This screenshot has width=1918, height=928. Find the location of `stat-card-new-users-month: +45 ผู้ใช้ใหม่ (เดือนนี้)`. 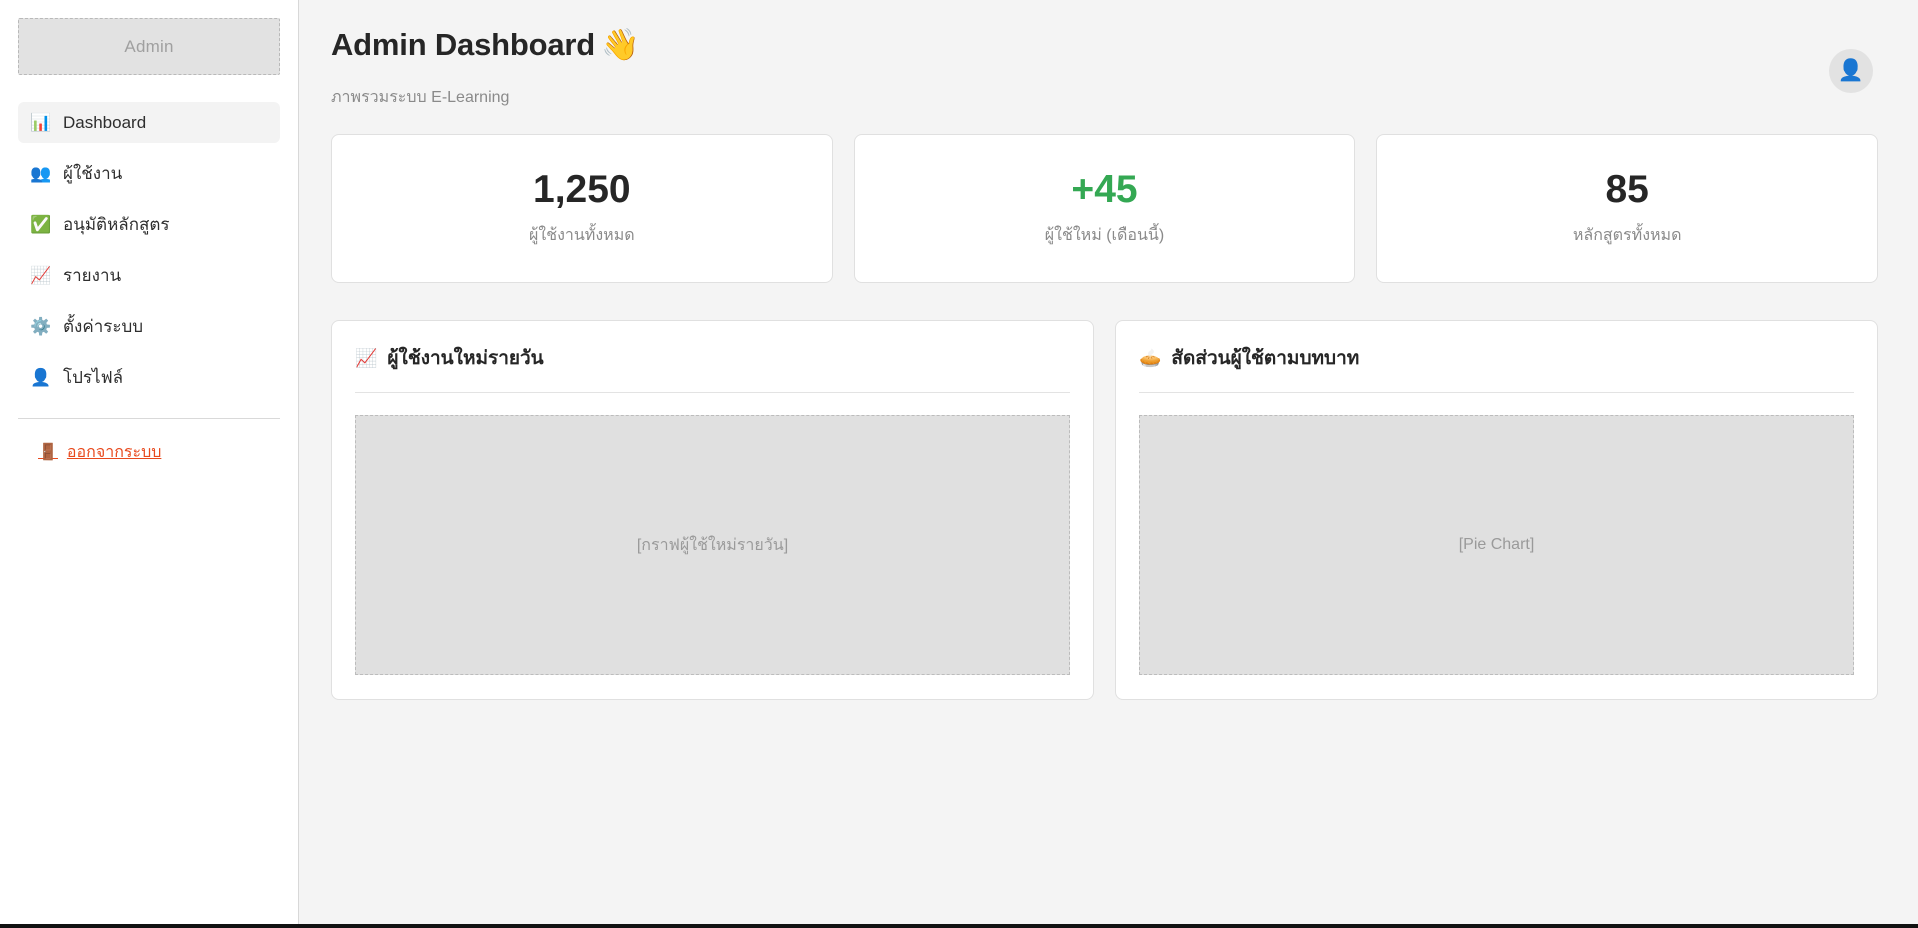

stat-card-new-users-month: +45 ผู้ใช้ใหม่ (เดือนนี้) is located at coordinates (1104, 209).